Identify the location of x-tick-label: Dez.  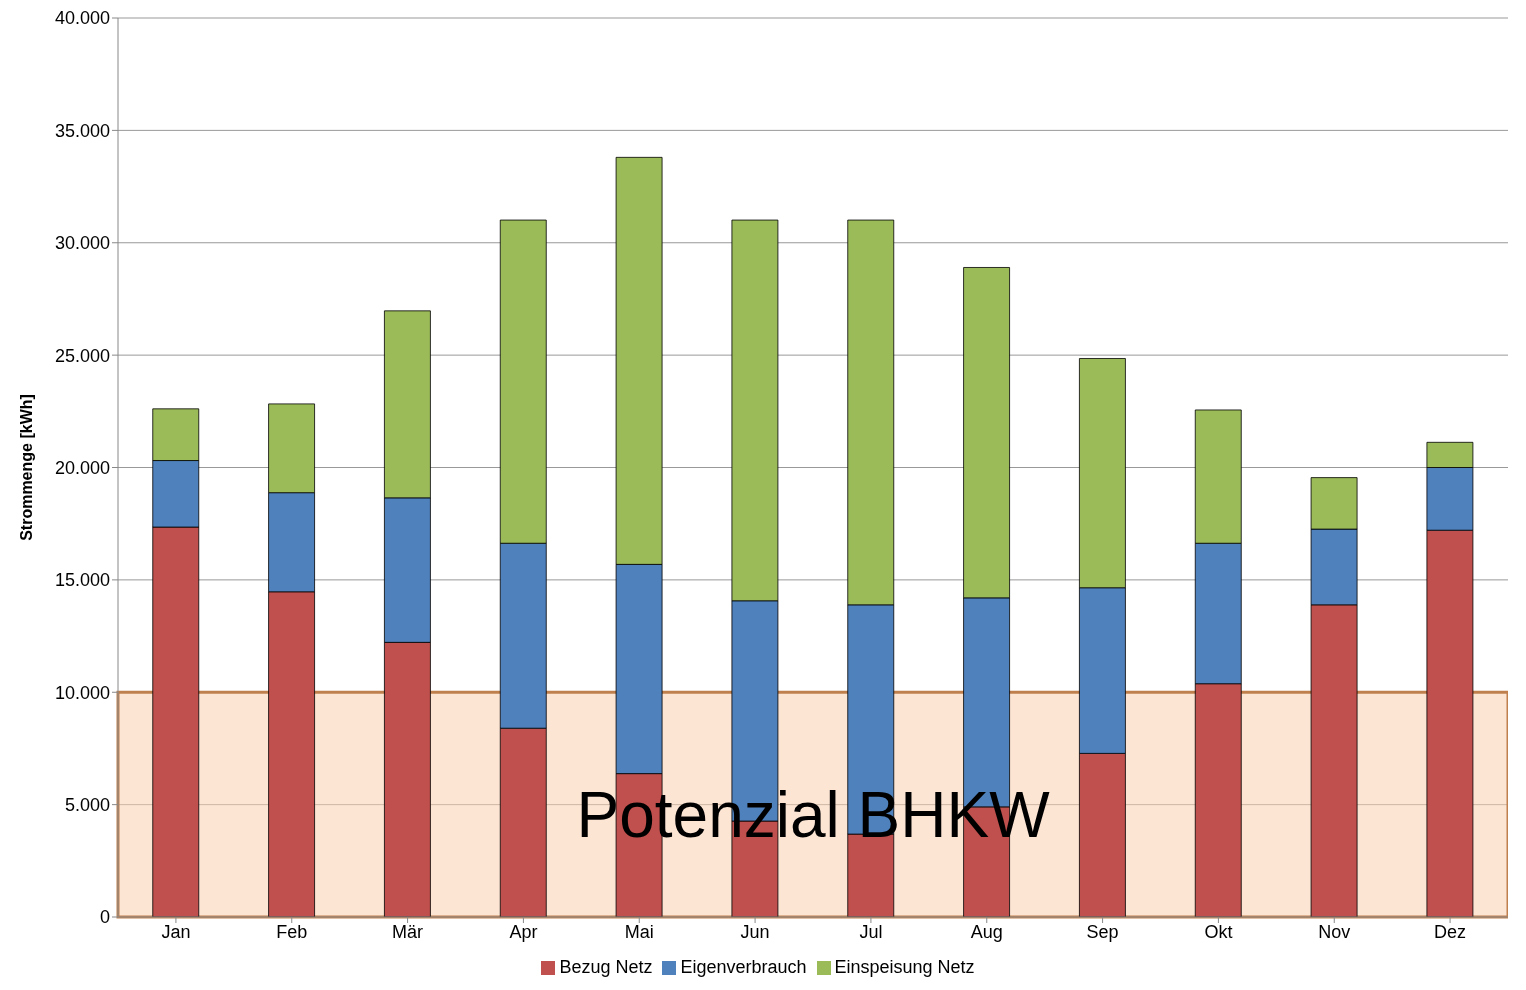
(1450, 931).